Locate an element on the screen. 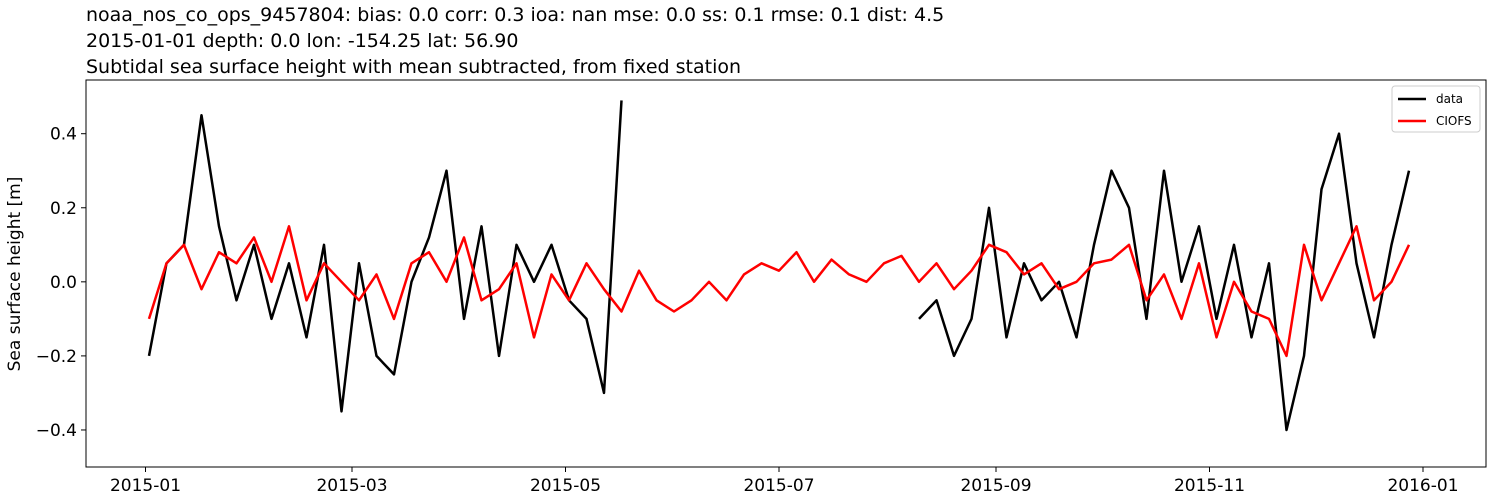  y-axis-label: Sea surface height [m] is located at coordinates (15, 274).